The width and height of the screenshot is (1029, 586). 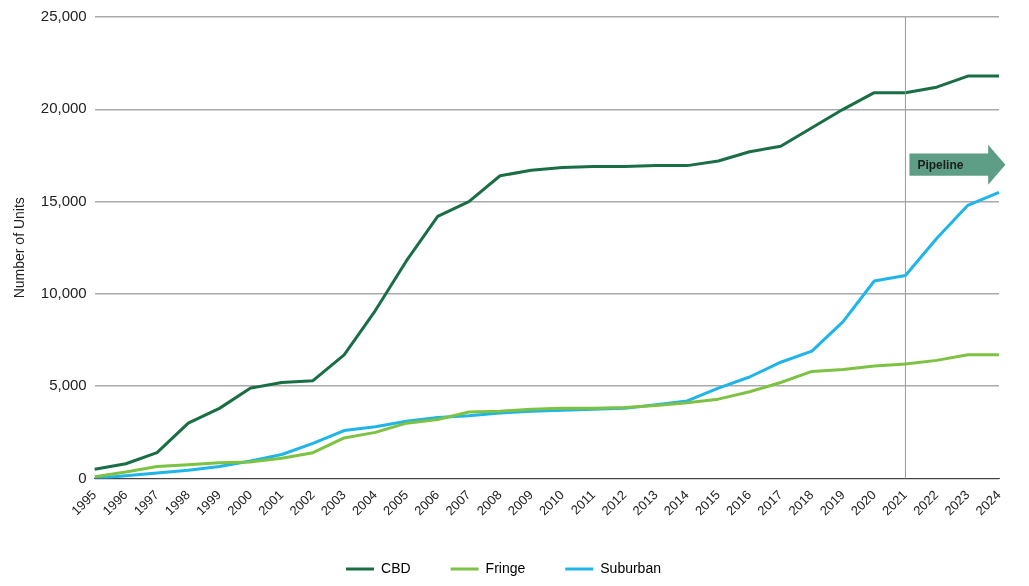 What do you see at coordinates (63, 16) in the screenshot?
I see `y-tick-label: 25,000` at bounding box center [63, 16].